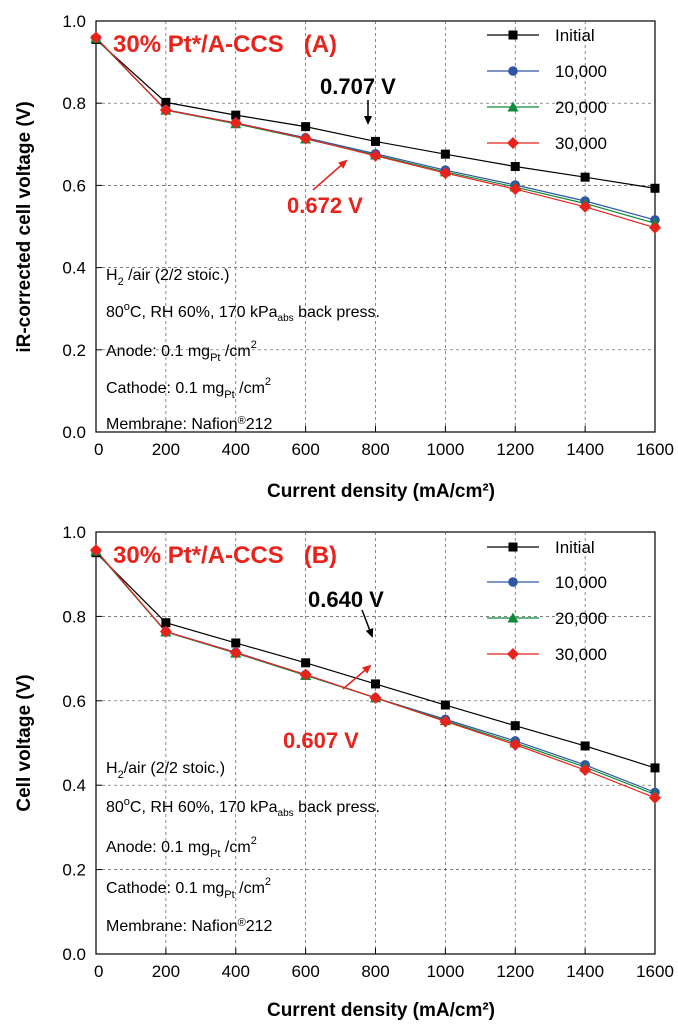 The width and height of the screenshot is (678, 1026). What do you see at coordinates (325, 205) in the screenshot?
I see `callout-aged-value: 0.672 V` at bounding box center [325, 205].